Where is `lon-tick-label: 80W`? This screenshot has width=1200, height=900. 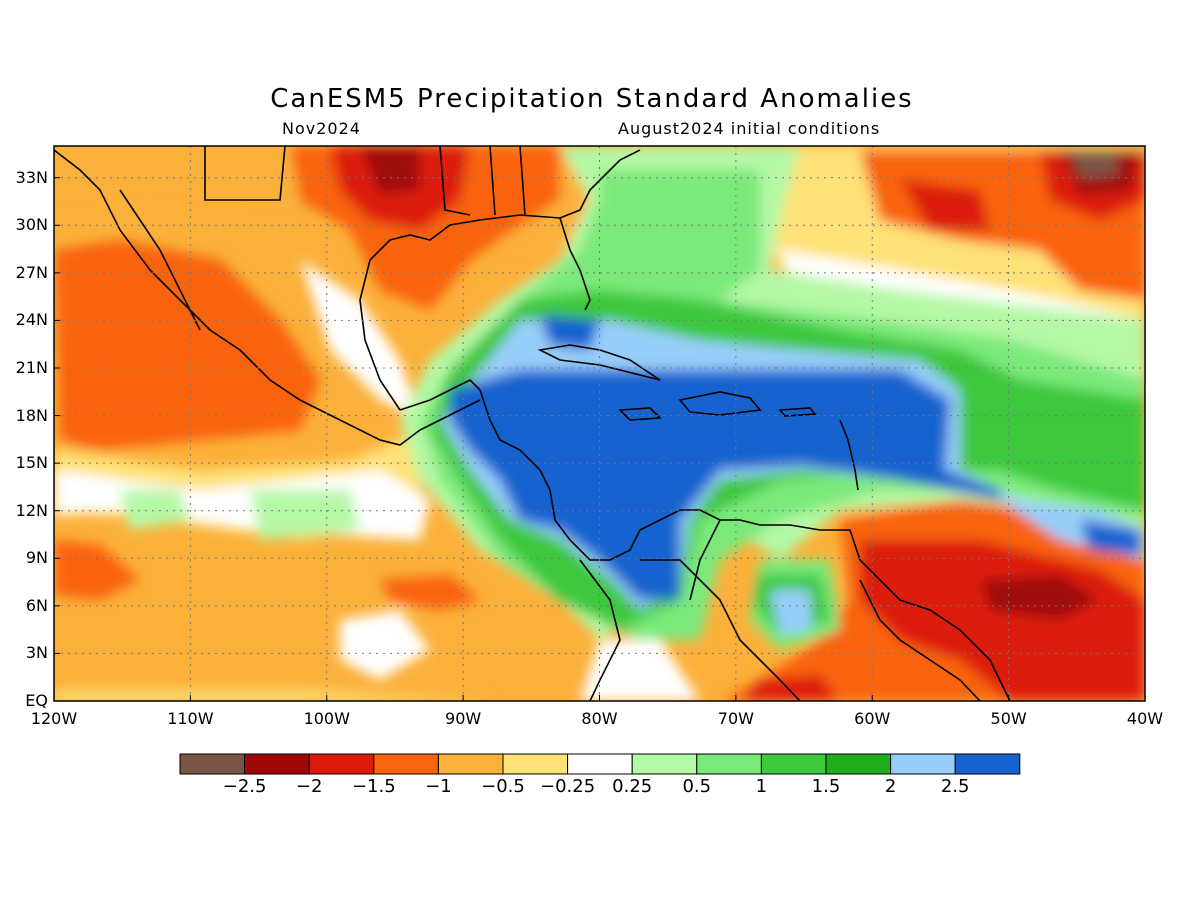
lon-tick-label: 80W is located at coordinates (599, 718).